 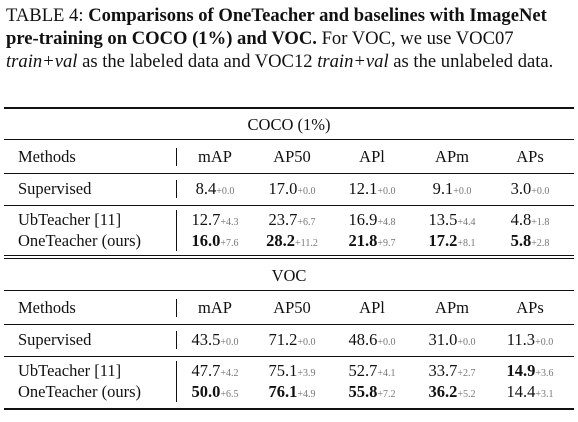 What do you see at coordinates (386, 394) in the screenshot?
I see `result-gain: +7.2` at bounding box center [386, 394].